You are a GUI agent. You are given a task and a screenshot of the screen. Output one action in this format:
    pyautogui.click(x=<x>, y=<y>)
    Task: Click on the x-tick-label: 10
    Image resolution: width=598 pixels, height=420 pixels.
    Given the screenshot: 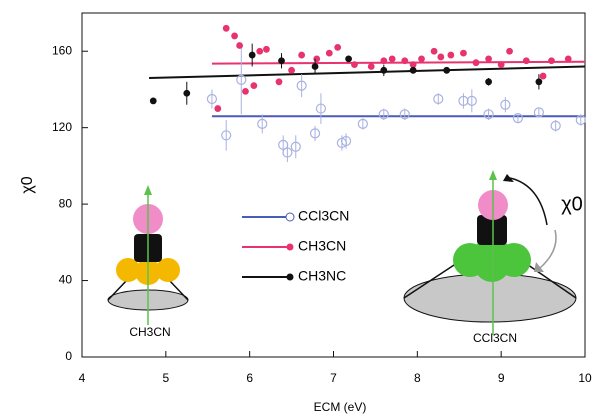 What is the action you would take?
    pyautogui.click(x=585, y=378)
    